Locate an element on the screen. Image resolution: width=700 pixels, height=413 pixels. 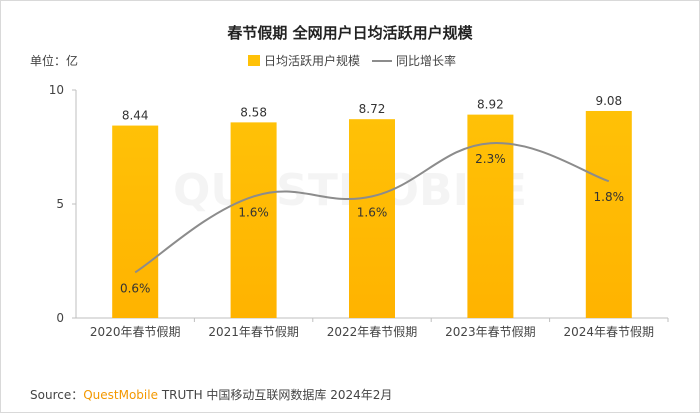
bar-value-label: 8.92 is located at coordinates (490, 105).